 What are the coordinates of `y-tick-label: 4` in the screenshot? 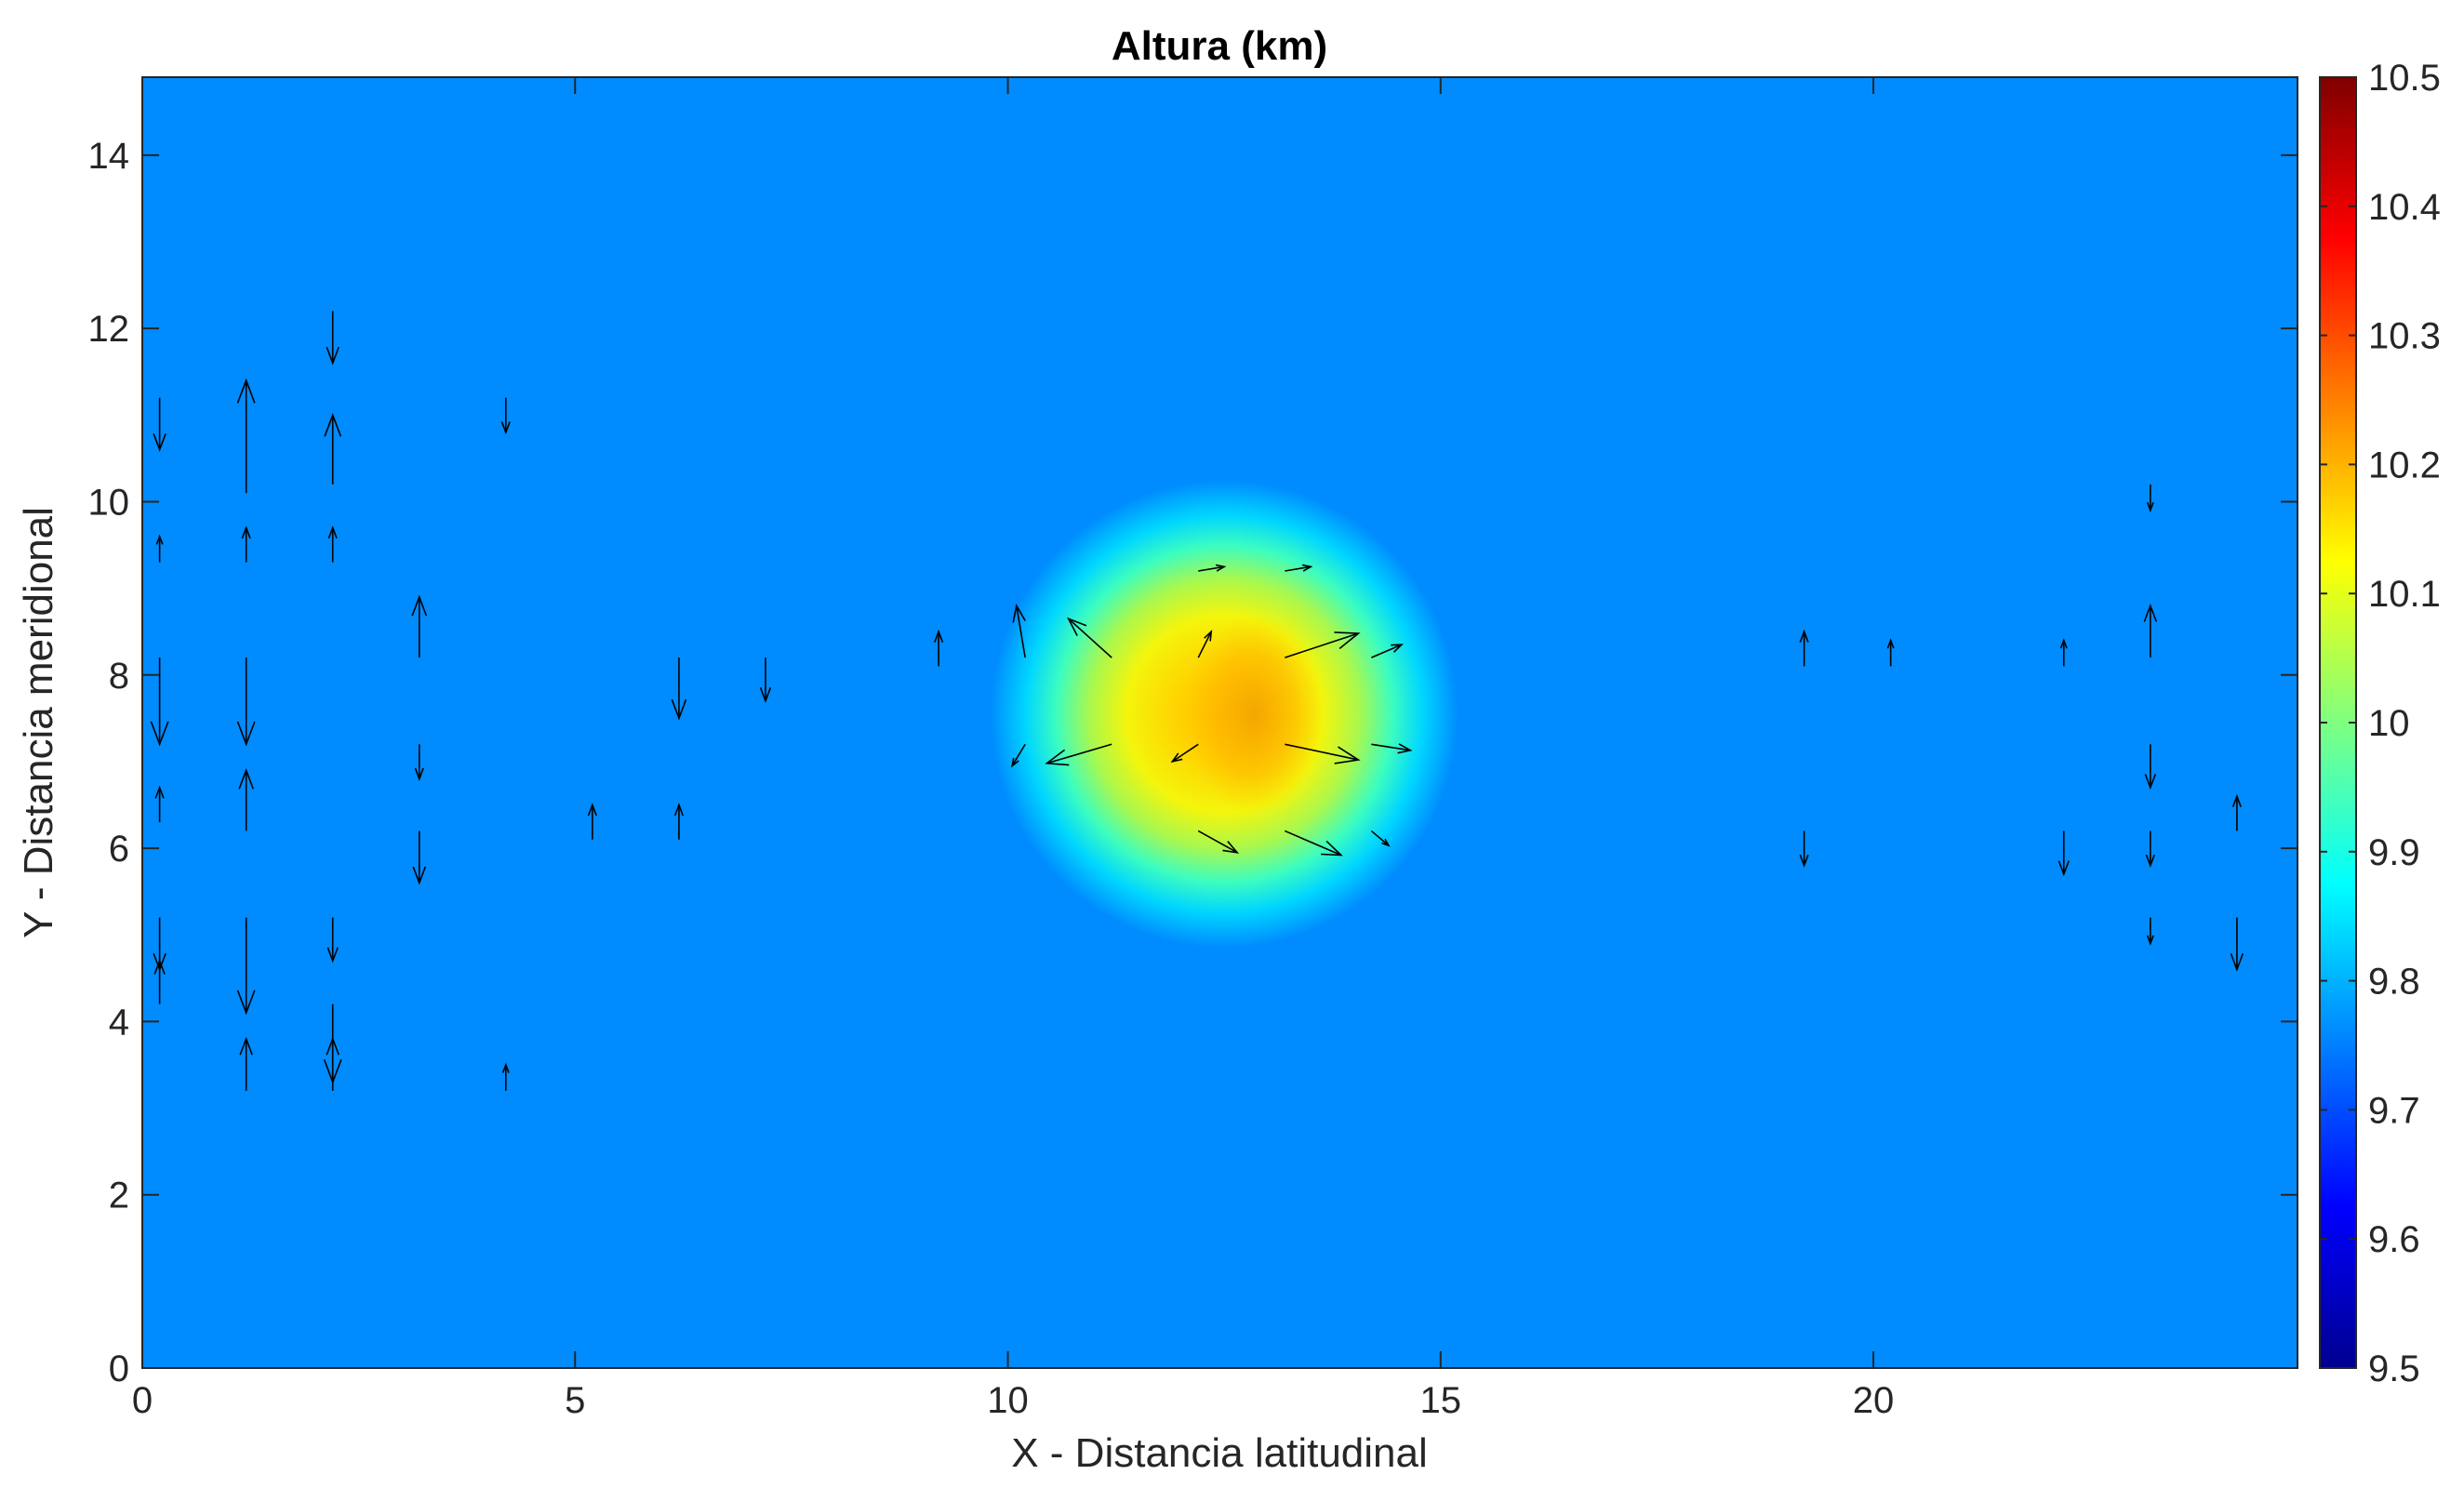 It's located at (119, 1023).